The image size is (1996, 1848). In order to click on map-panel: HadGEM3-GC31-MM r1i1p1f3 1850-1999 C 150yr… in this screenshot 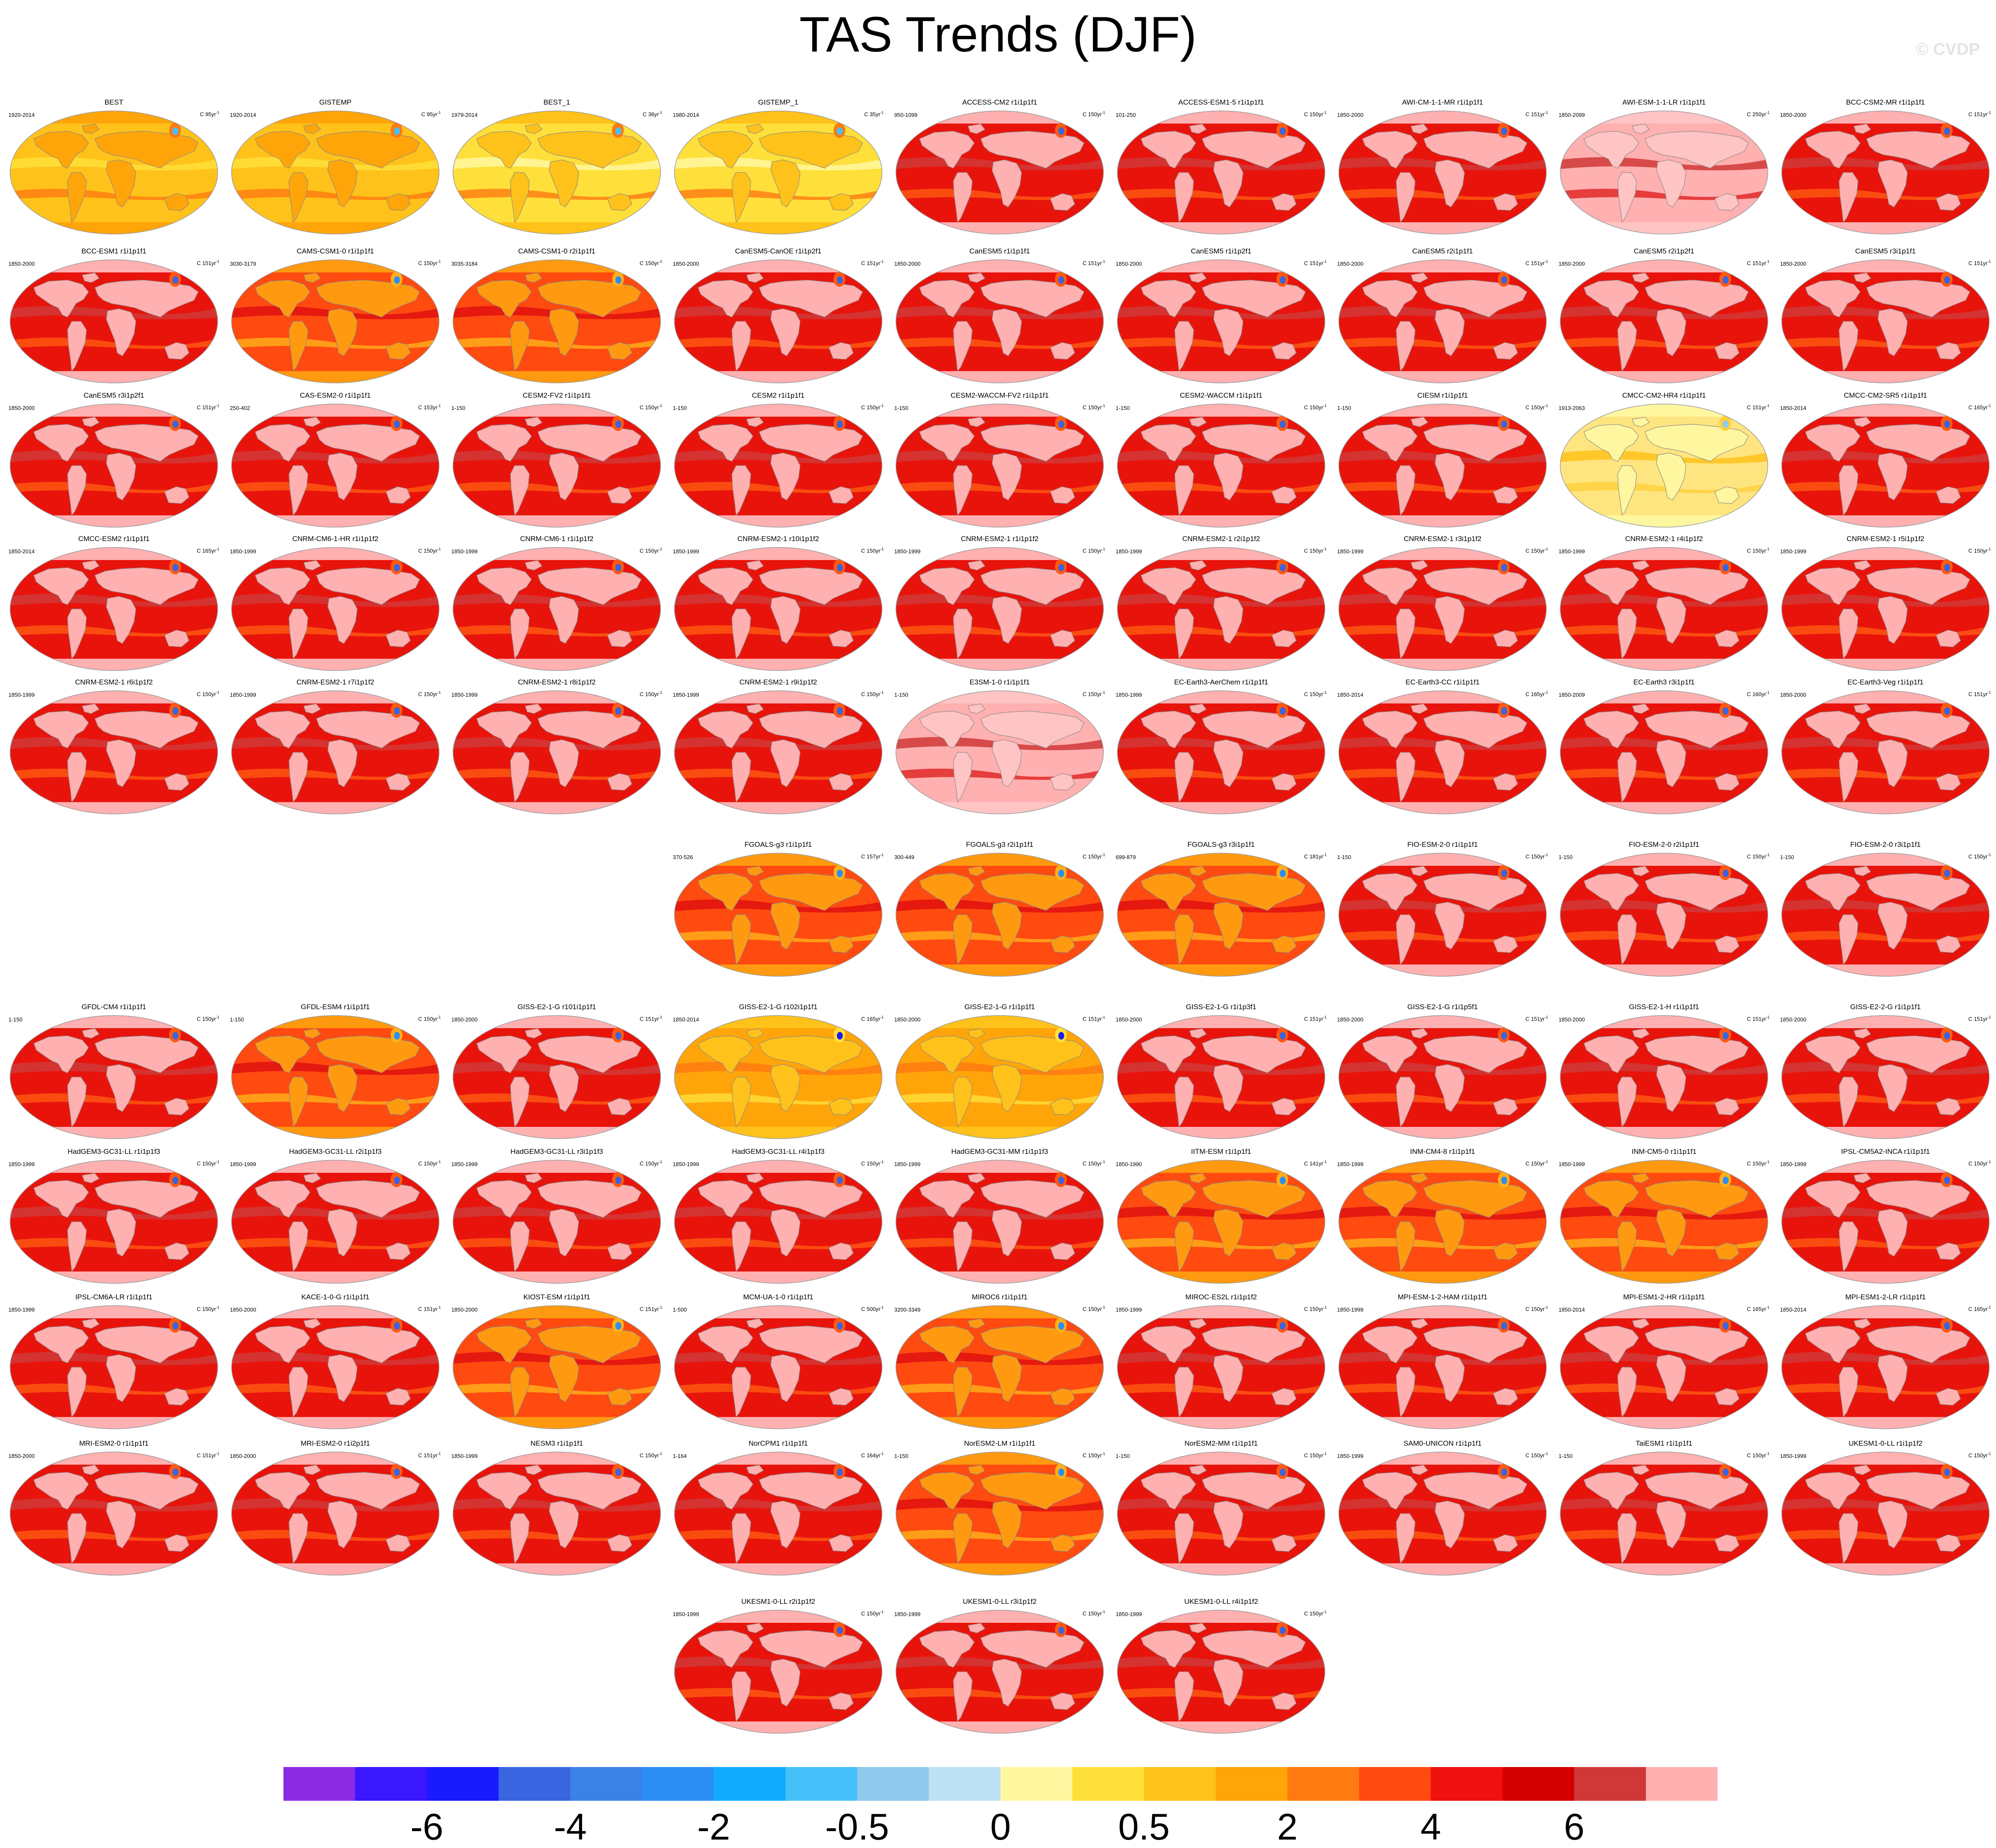, I will do `click(999, 1219)`.